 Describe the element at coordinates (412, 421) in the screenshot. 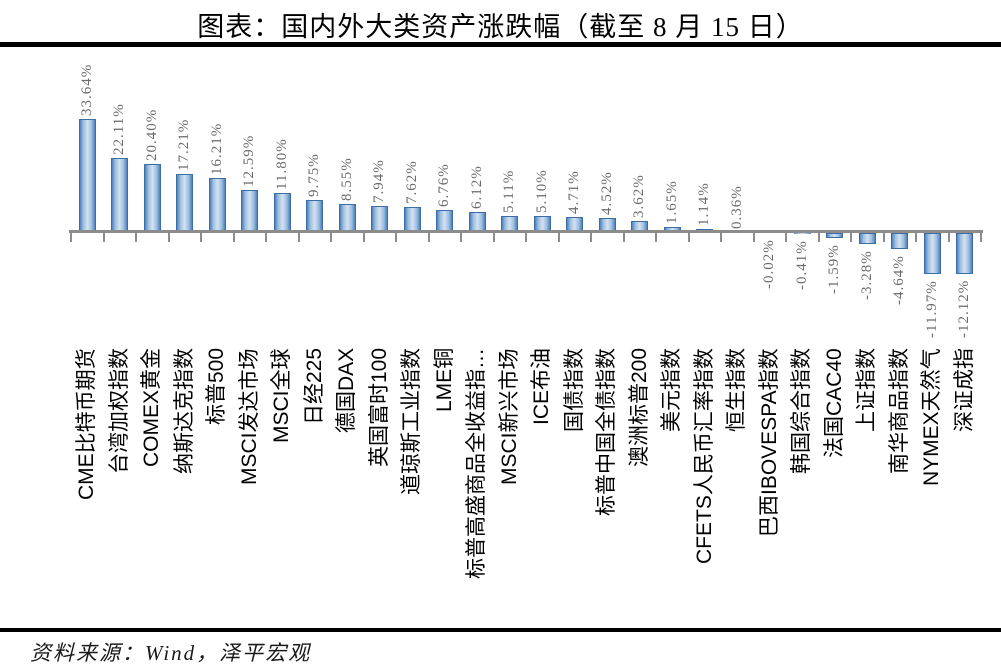

I see `category-label: 道琼斯工业指数` at that location.